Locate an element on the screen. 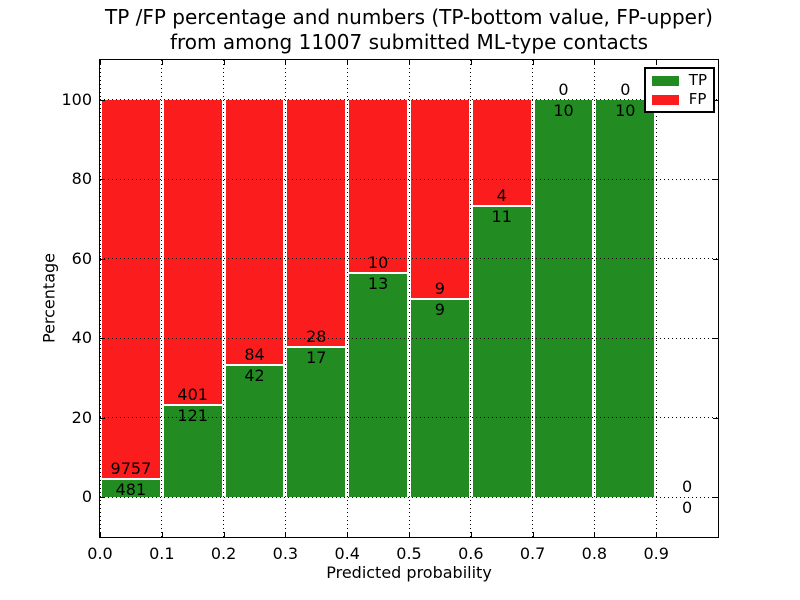  fp-count-label: 10 is located at coordinates (378, 262).